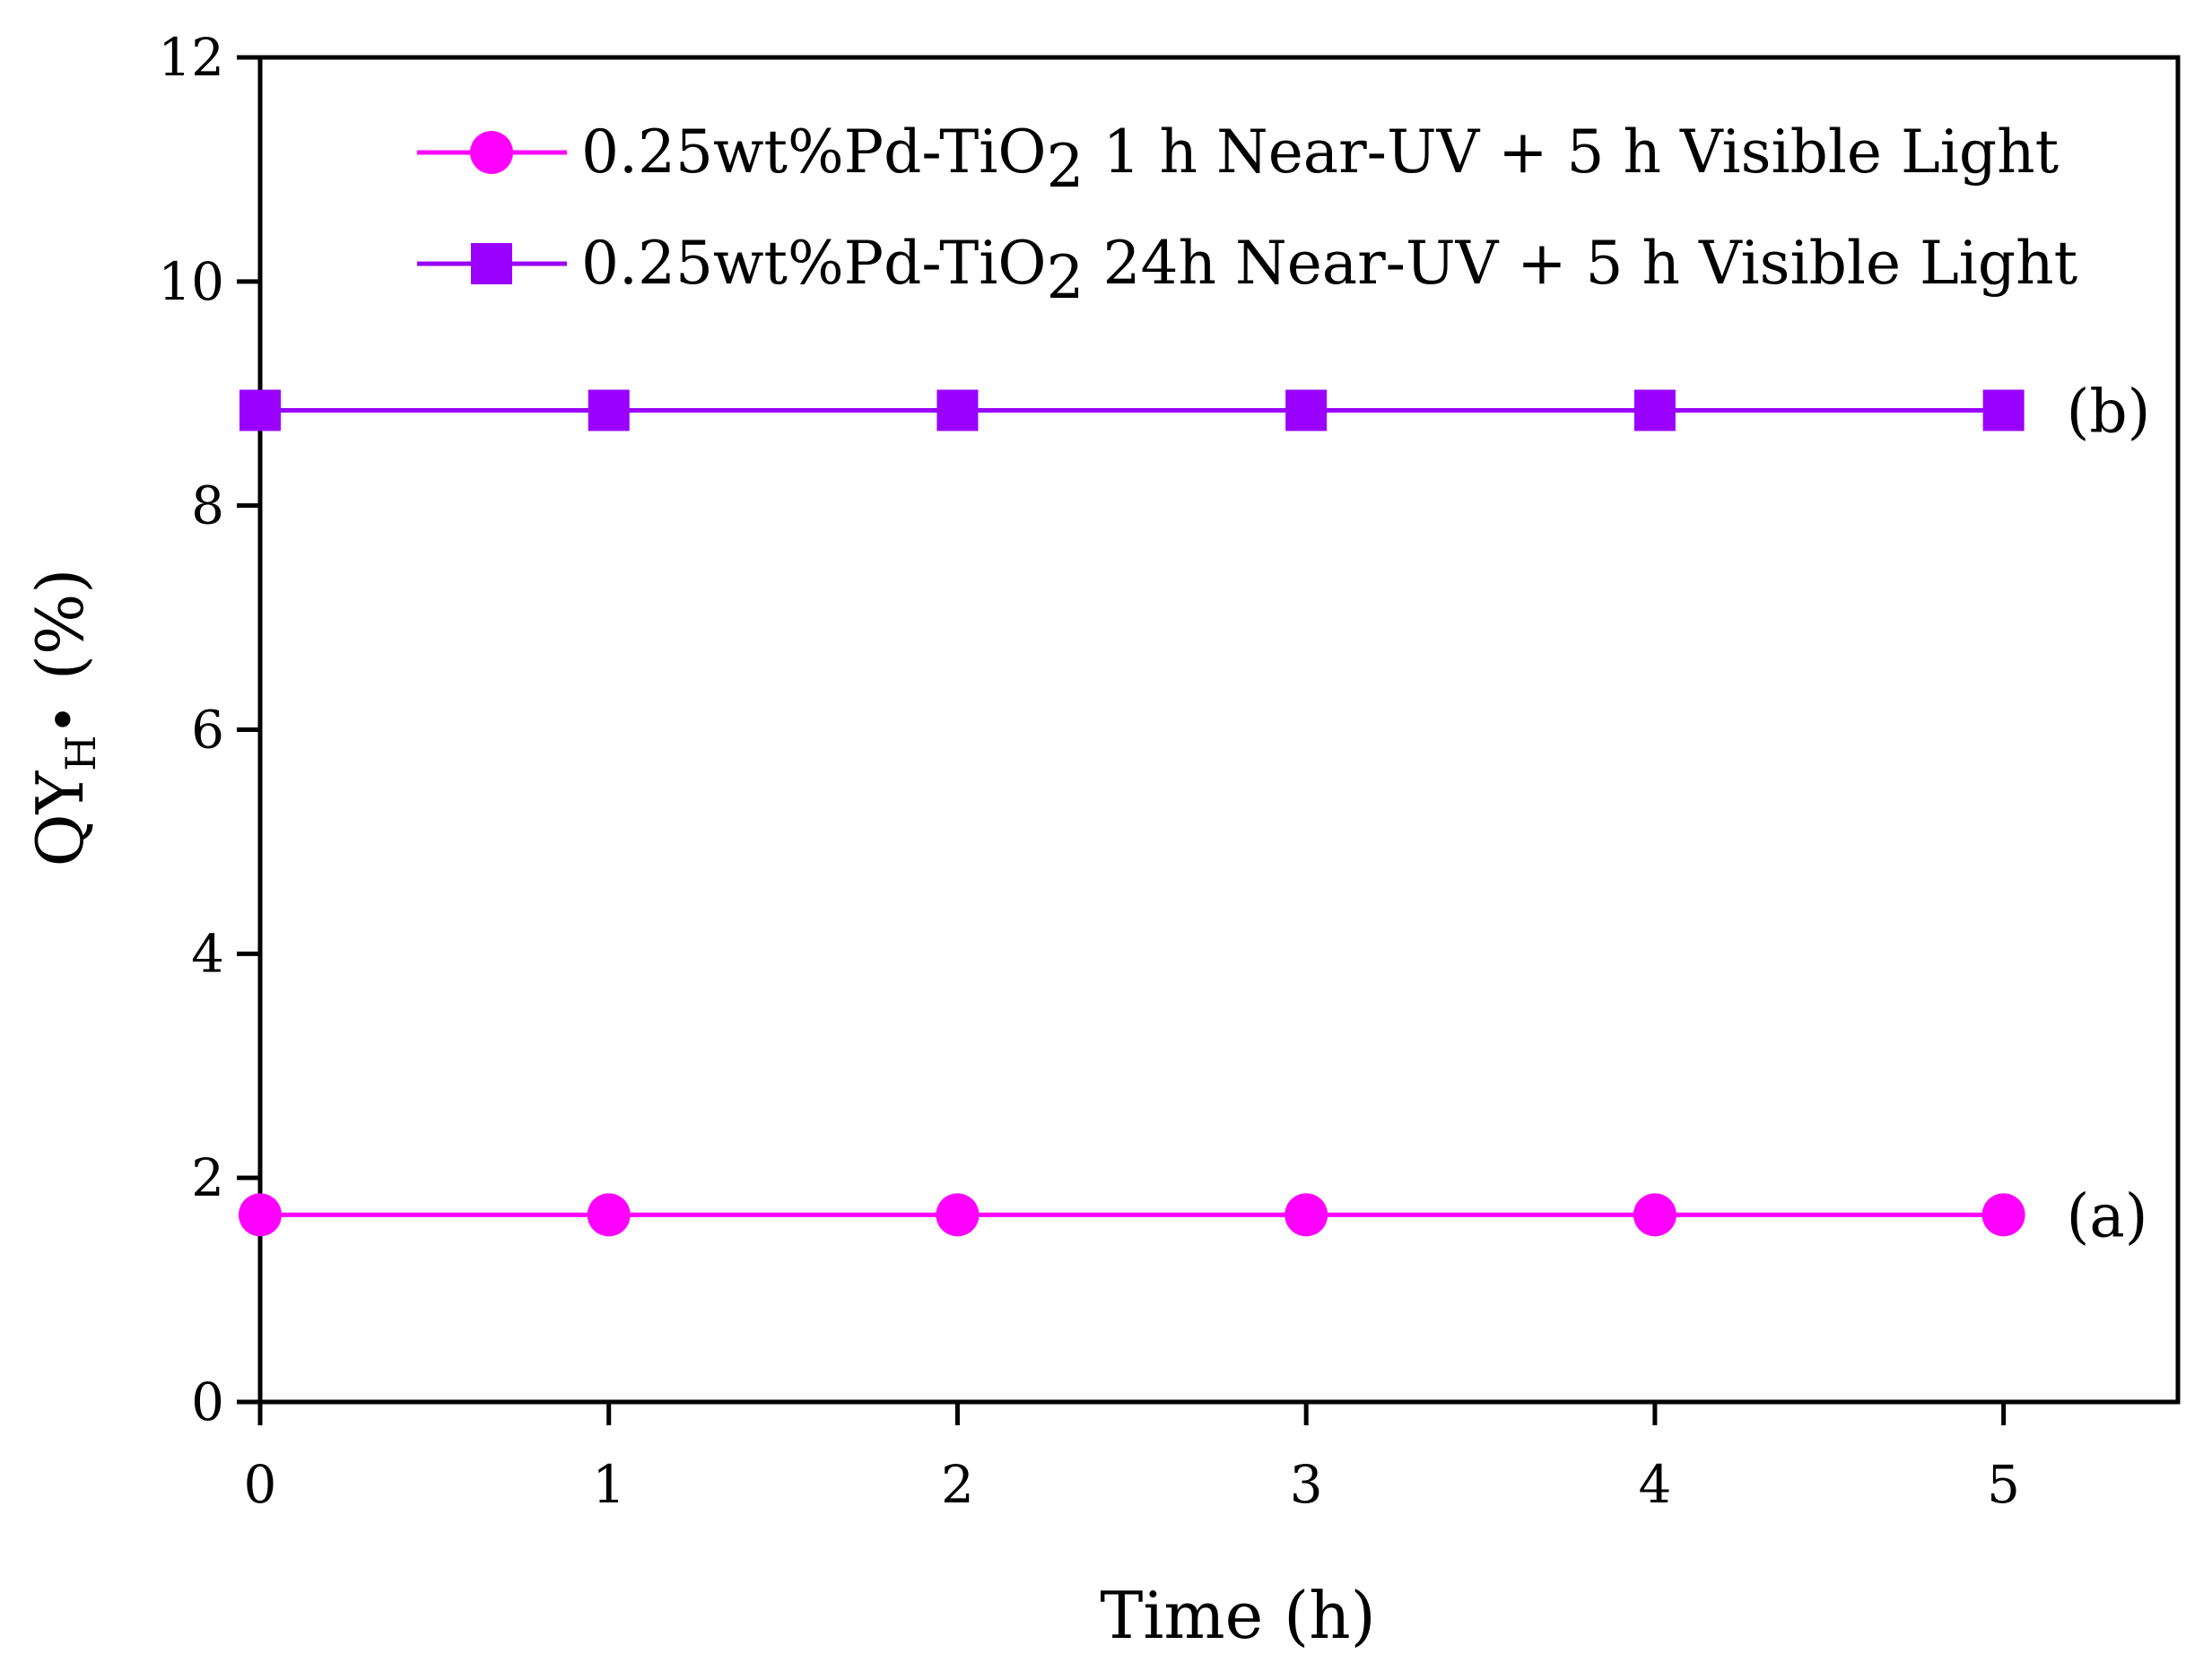 The height and width of the screenshot is (1654, 2212). I want to click on x-axis-ticks: 0 1 2 3 4 5, so click(1132, 1459).